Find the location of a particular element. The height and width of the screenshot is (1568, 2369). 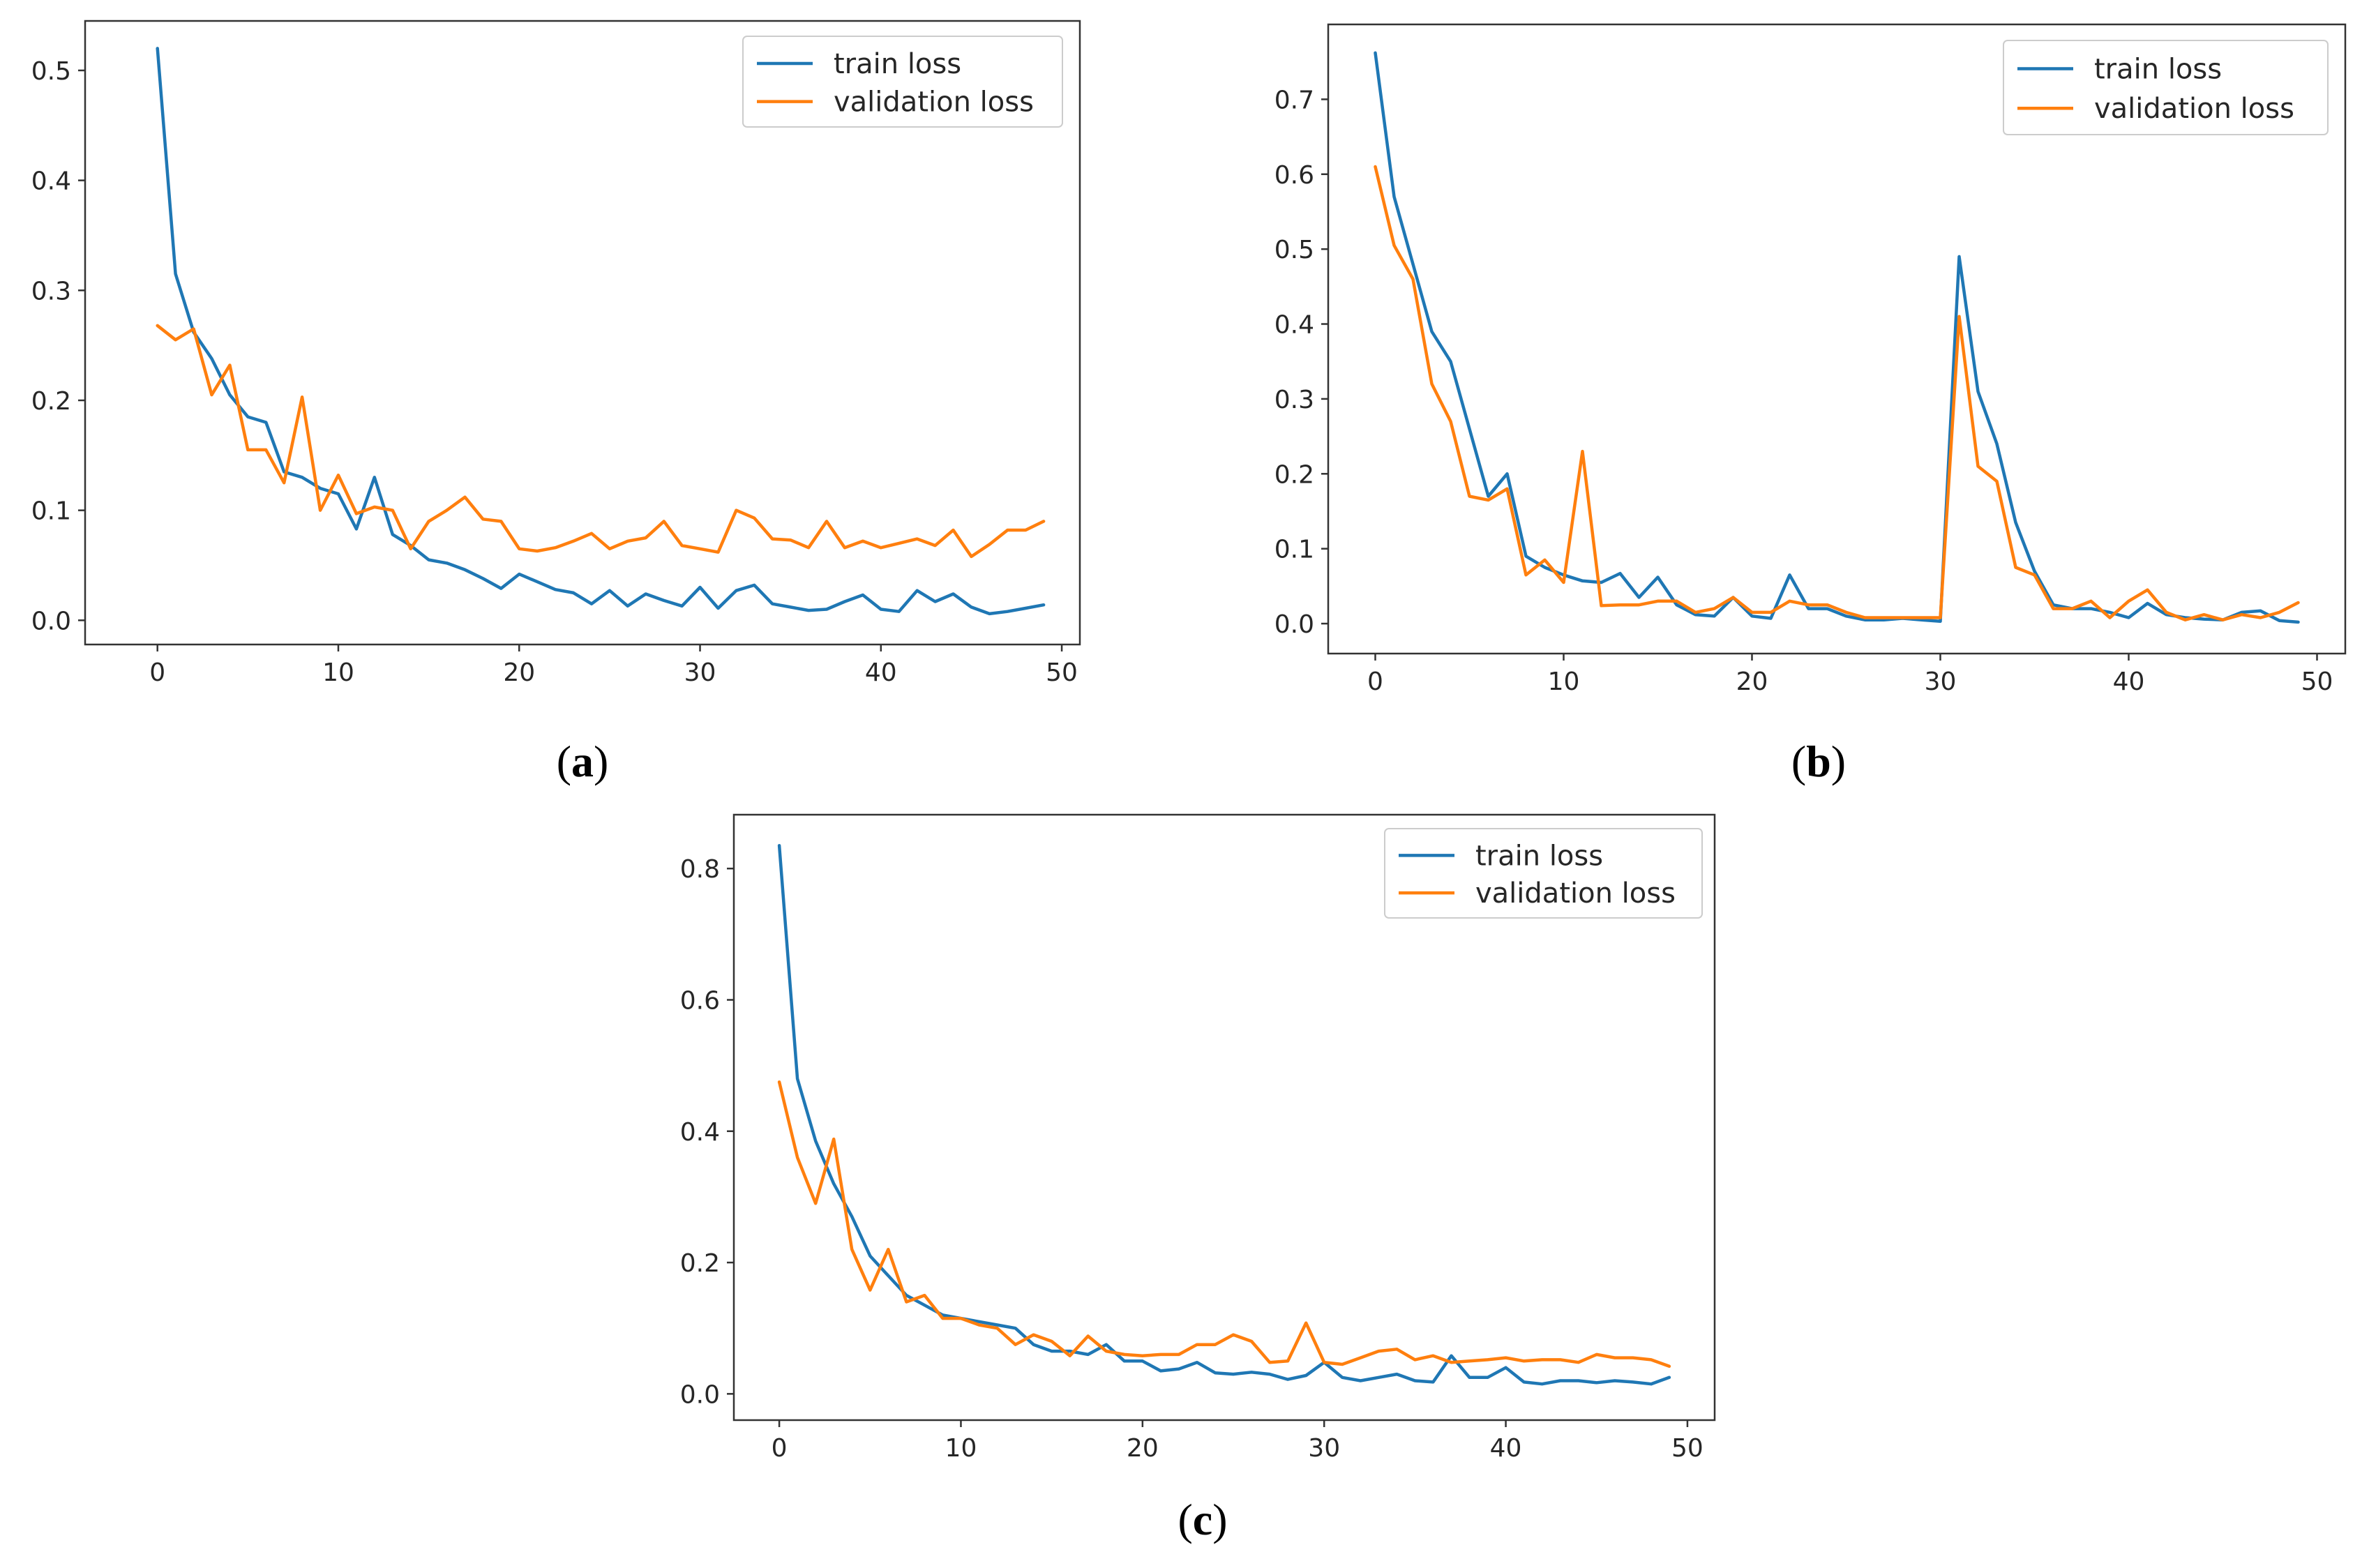

caption-letter: c is located at coordinates (1202, 1519).